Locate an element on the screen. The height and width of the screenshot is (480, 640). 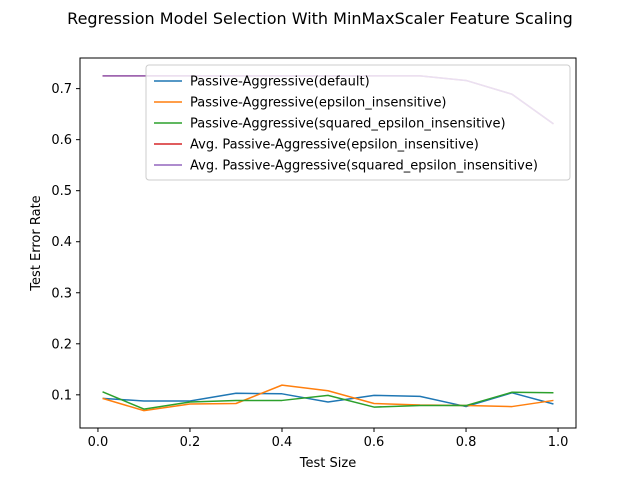
legend-label-1: Passive-Aggressive(default) is located at coordinates (280, 82).